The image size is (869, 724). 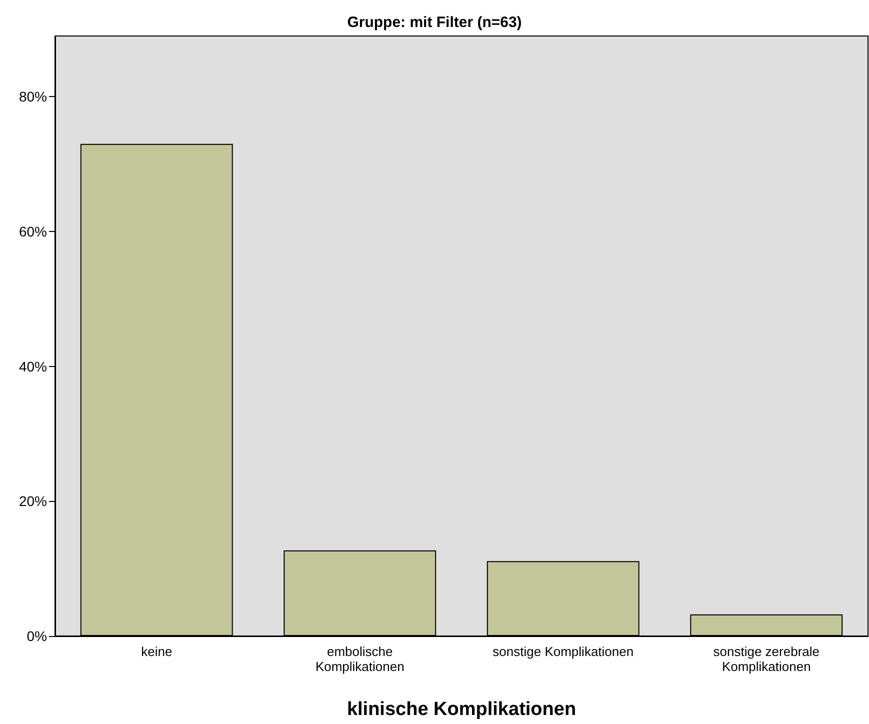 What do you see at coordinates (766, 659) in the screenshot?
I see `x-tick-label: sonstige zerebrale Komplikationen` at bounding box center [766, 659].